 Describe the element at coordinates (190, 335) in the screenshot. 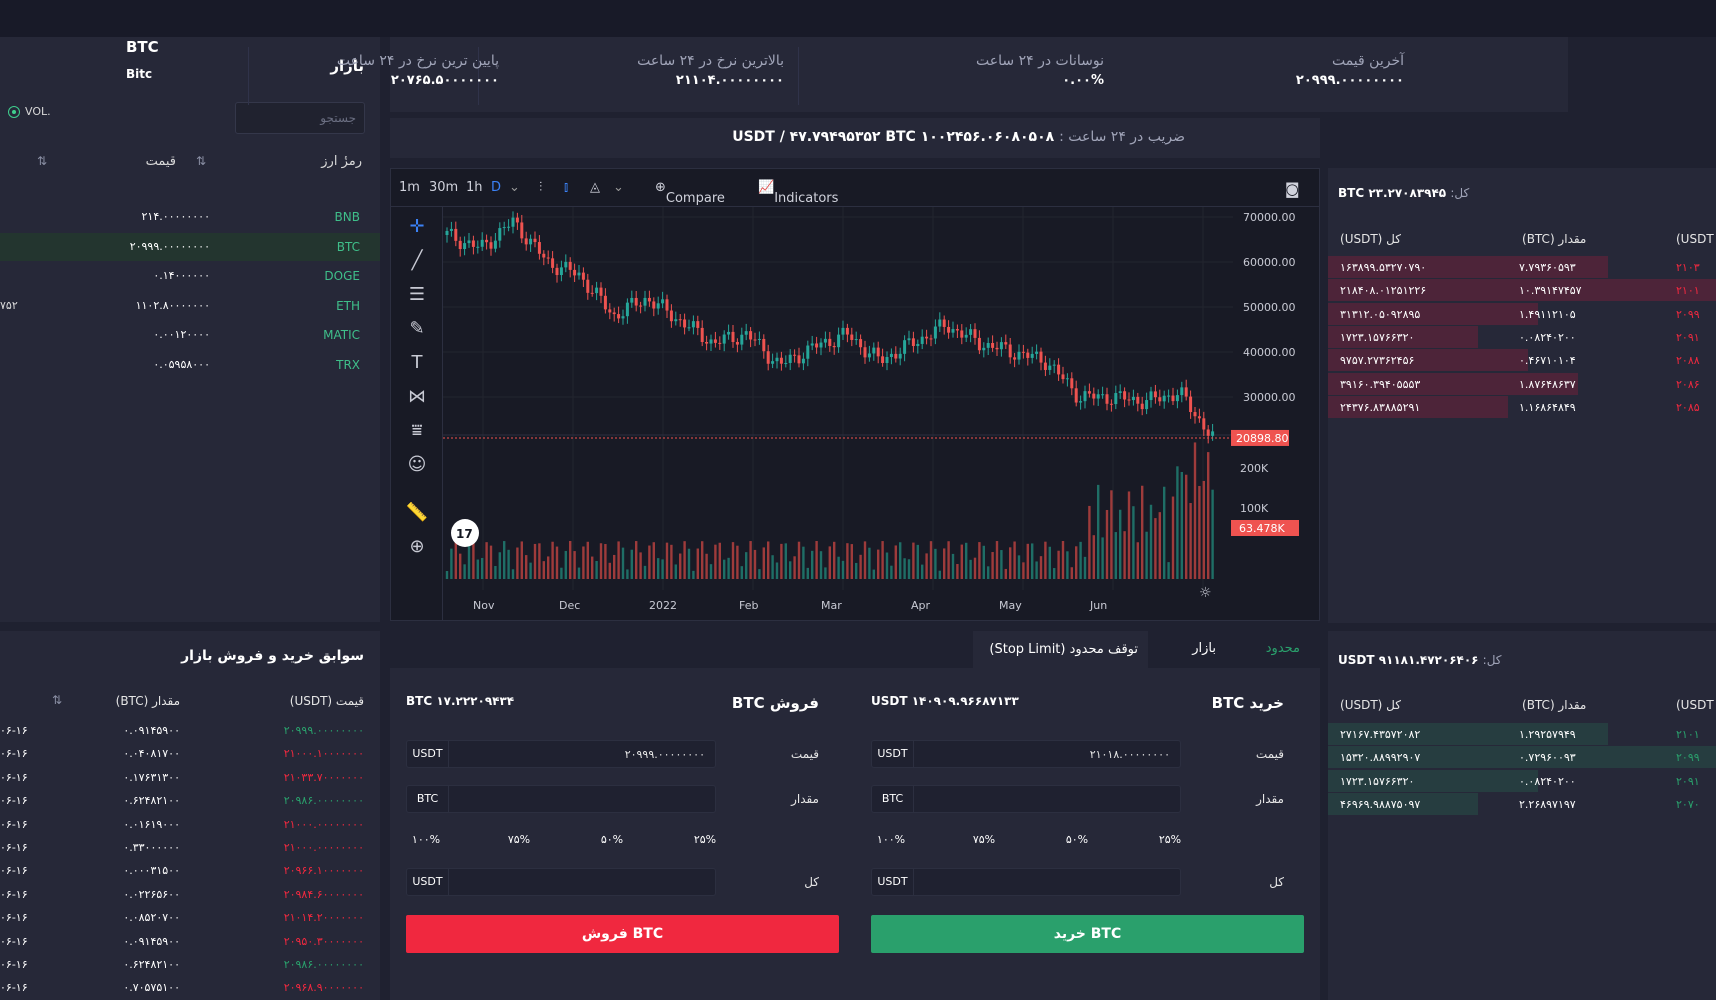

I see `market-row: MATIC ۰.۰۰۱۲۰۰۰۰` at that location.